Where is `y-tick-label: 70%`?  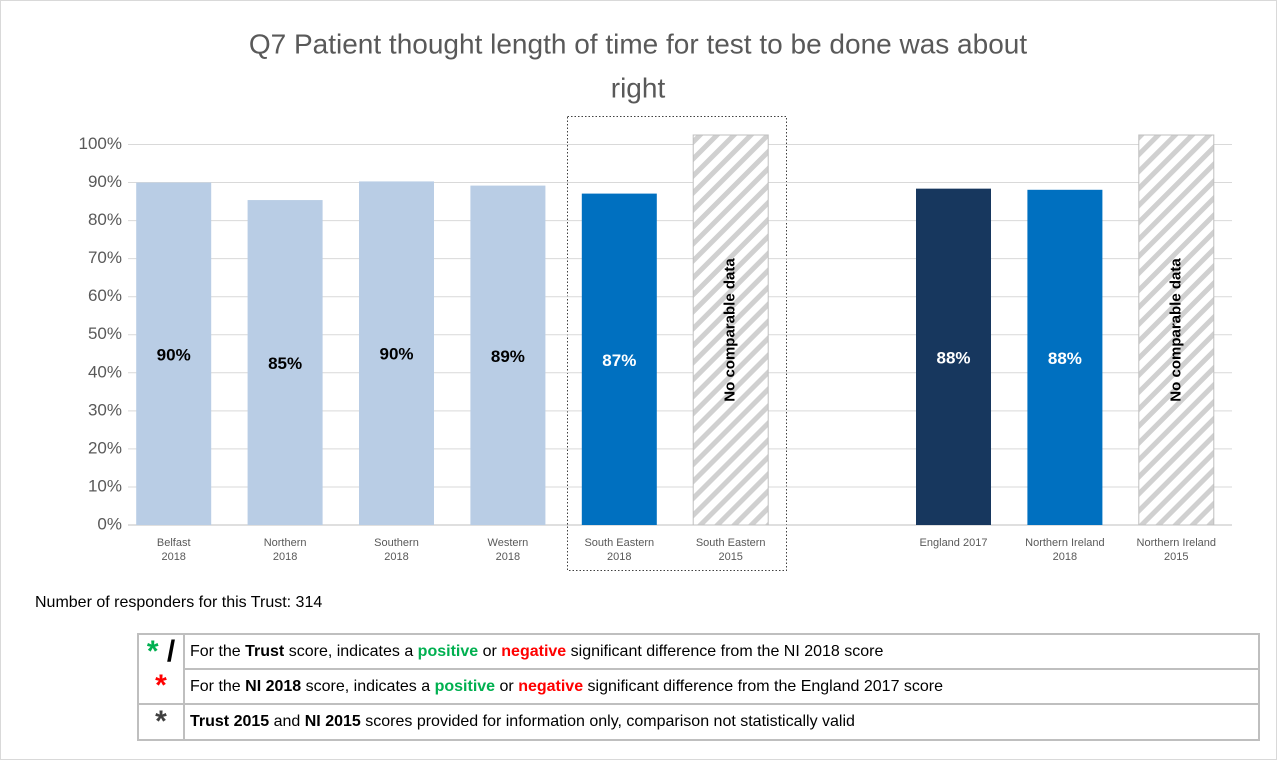
y-tick-label: 70% is located at coordinates (105, 257).